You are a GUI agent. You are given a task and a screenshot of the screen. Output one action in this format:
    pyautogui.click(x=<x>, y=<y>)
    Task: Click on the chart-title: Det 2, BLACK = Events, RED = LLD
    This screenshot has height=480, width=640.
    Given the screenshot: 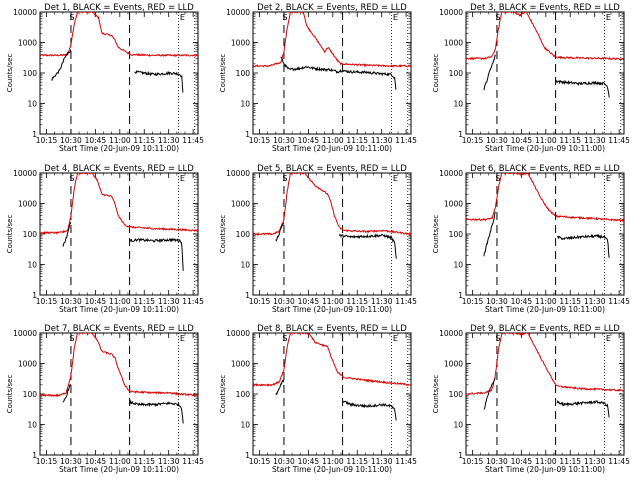 What is the action you would take?
    pyautogui.click(x=332, y=8)
    